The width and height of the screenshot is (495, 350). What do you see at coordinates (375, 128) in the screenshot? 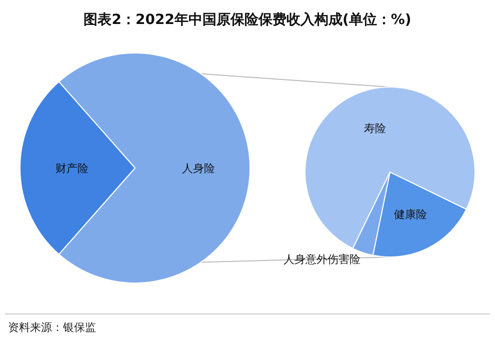
I see `slice-label: 寿险` at bounding box center [375, 128].